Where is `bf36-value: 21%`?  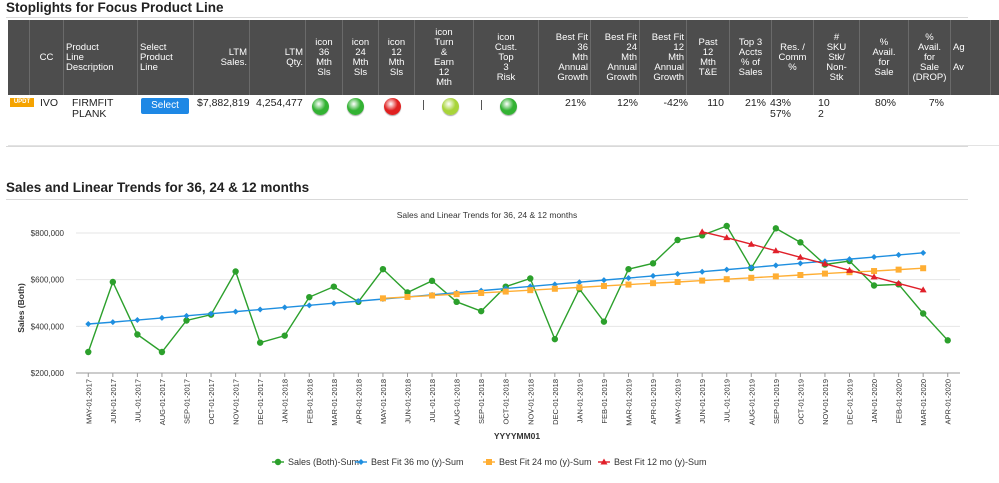 bf36-value: 21% is located at coordinates (575, 103).